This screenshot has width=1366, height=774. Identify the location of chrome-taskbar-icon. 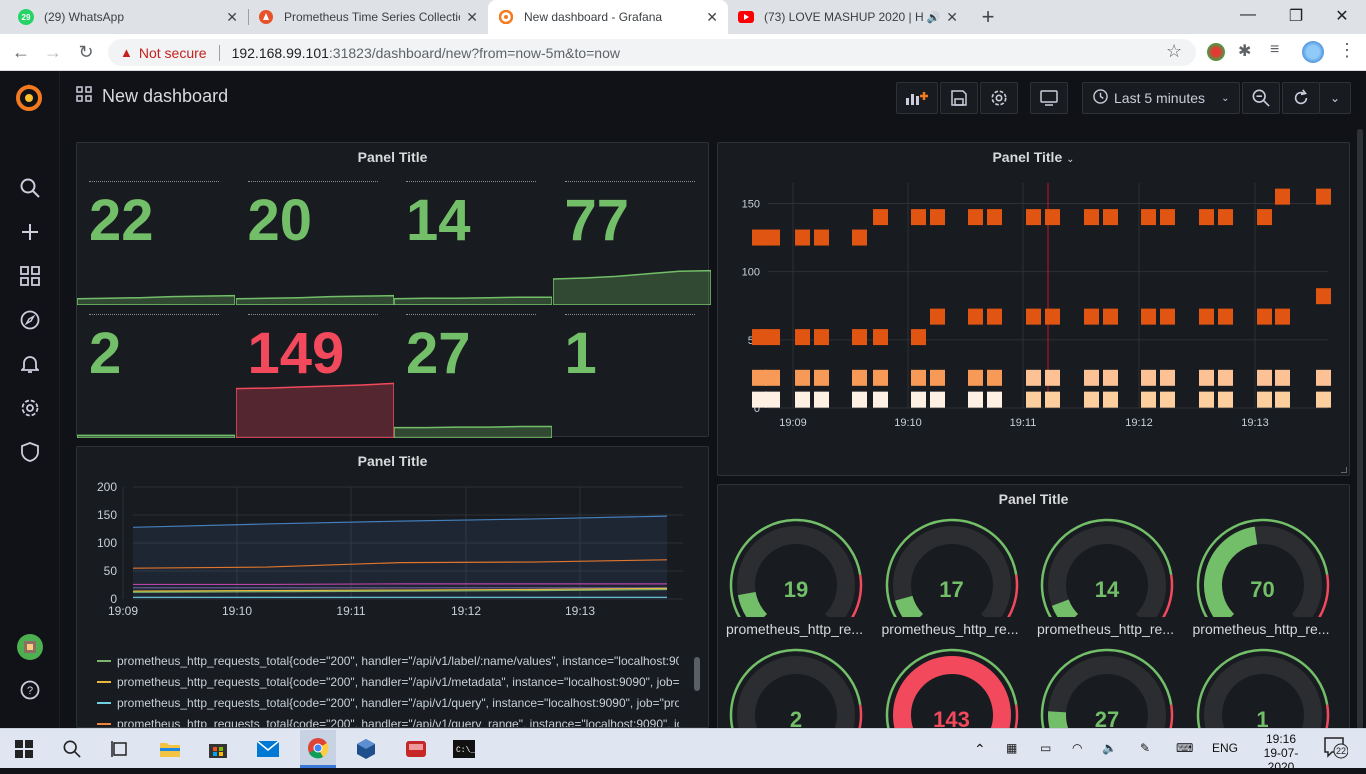
(318, 749).